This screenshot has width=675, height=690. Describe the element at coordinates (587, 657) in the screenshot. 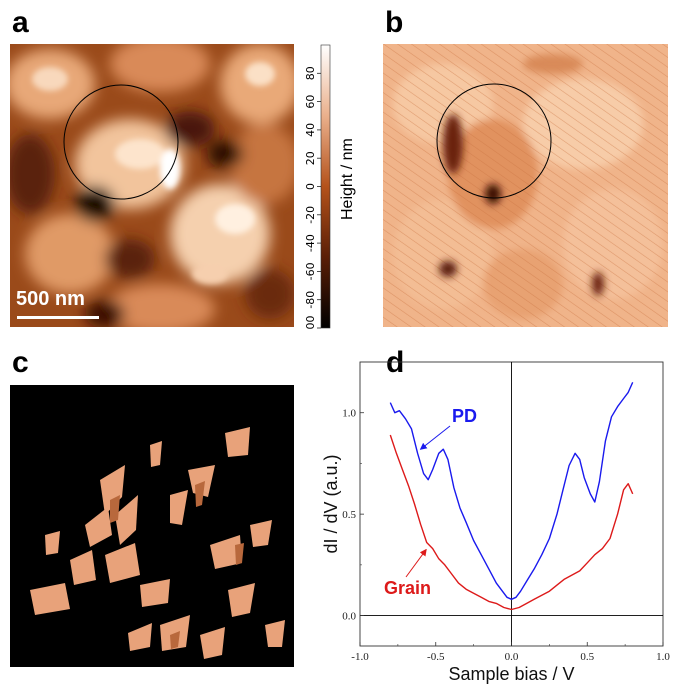

I see `x-tick-label: 0.5` at that location.